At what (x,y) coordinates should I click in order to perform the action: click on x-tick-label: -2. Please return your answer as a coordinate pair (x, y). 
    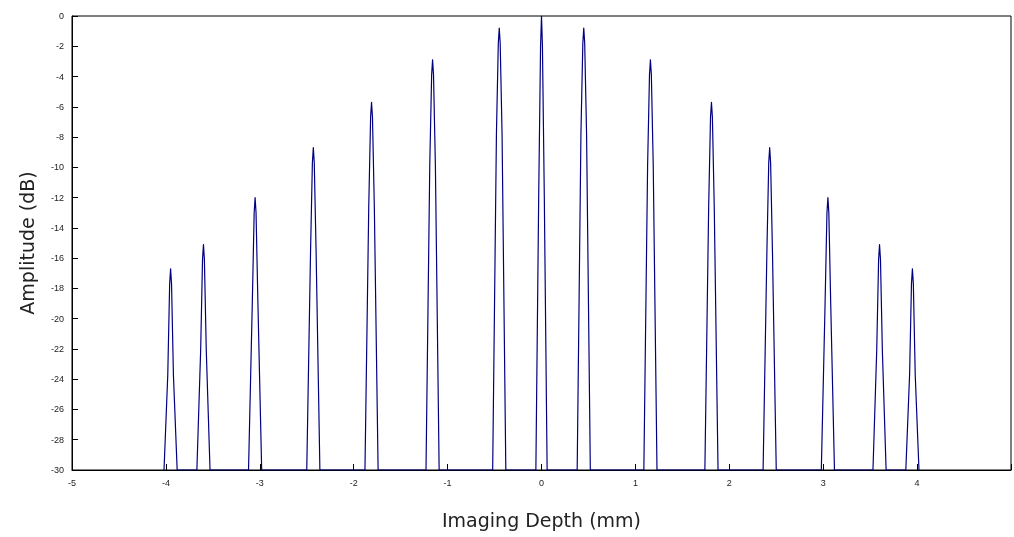
    Looking at the image, I should click on (353, 482).